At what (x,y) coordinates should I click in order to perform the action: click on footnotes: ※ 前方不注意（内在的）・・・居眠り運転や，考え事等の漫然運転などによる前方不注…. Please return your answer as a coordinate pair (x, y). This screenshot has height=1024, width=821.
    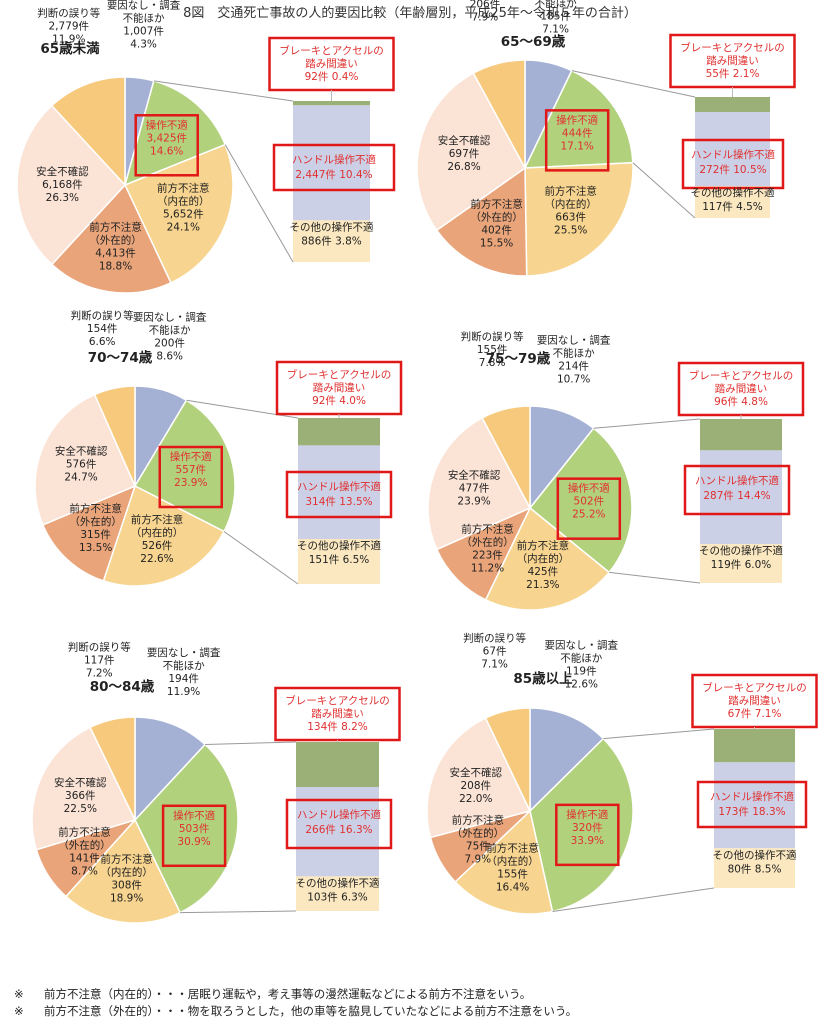
    Looking at the image, I should click on (295, 1002).